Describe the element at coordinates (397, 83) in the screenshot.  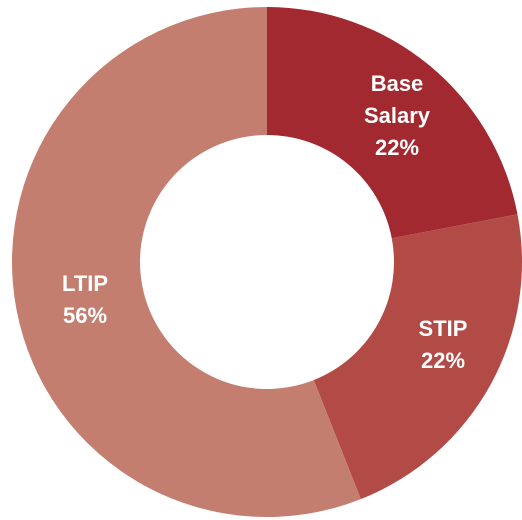
I see `label-line: Base` at that location.